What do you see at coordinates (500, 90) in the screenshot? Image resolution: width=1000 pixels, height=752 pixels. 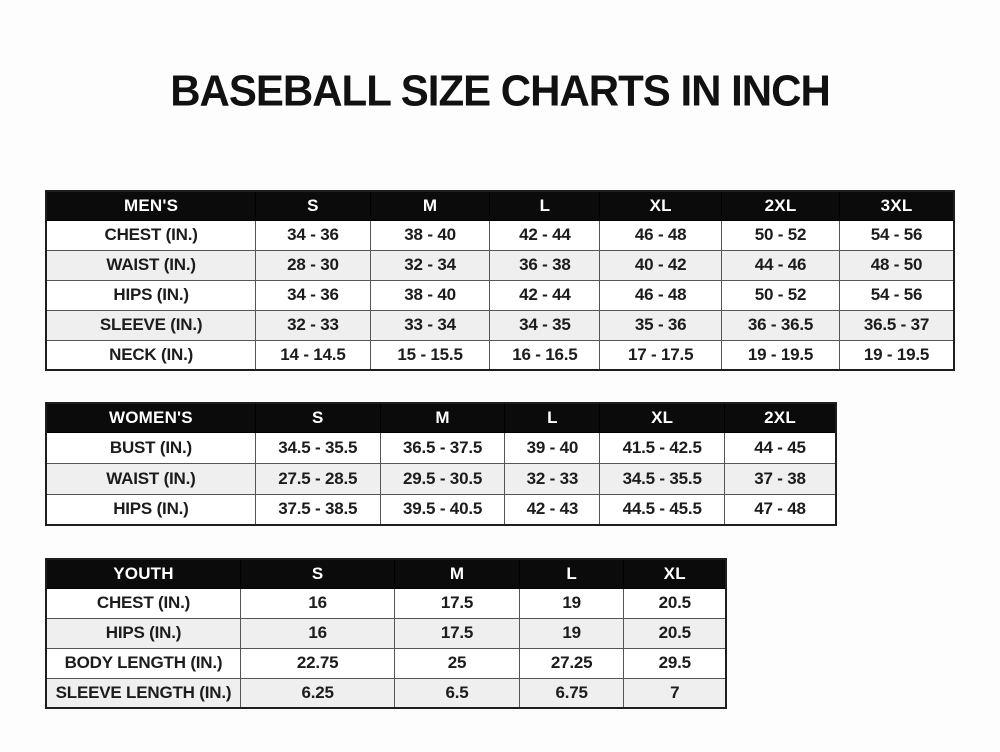 I see `page-title: BASEBALL SIZE CHARTS IN INCH` at bounding box center [500, 90].